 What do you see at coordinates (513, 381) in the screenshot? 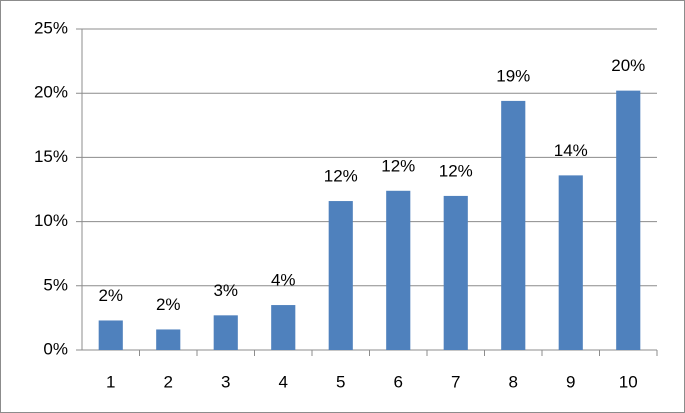
I see `x-tick-label: 8` at bounding box center [513, 381].